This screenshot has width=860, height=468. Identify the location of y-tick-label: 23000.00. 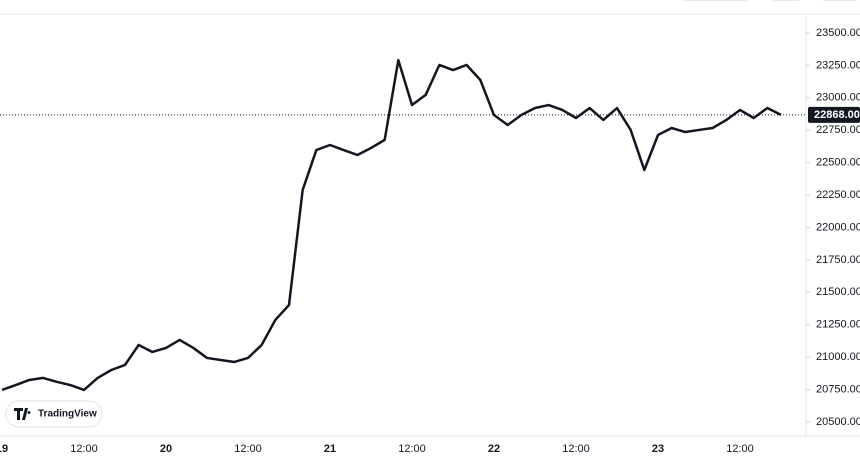
(838, 98).